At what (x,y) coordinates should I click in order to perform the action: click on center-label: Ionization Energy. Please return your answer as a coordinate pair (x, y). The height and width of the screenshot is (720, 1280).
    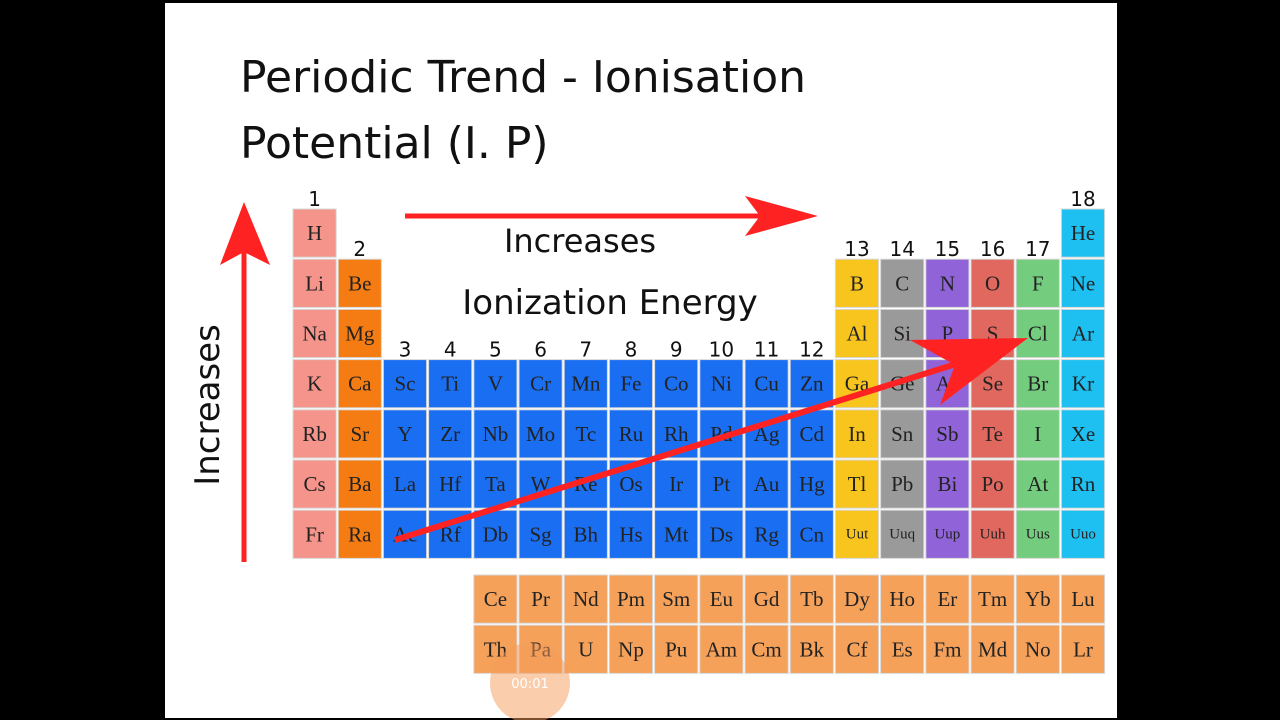
    Looking at the image, I should click on (609, 303).